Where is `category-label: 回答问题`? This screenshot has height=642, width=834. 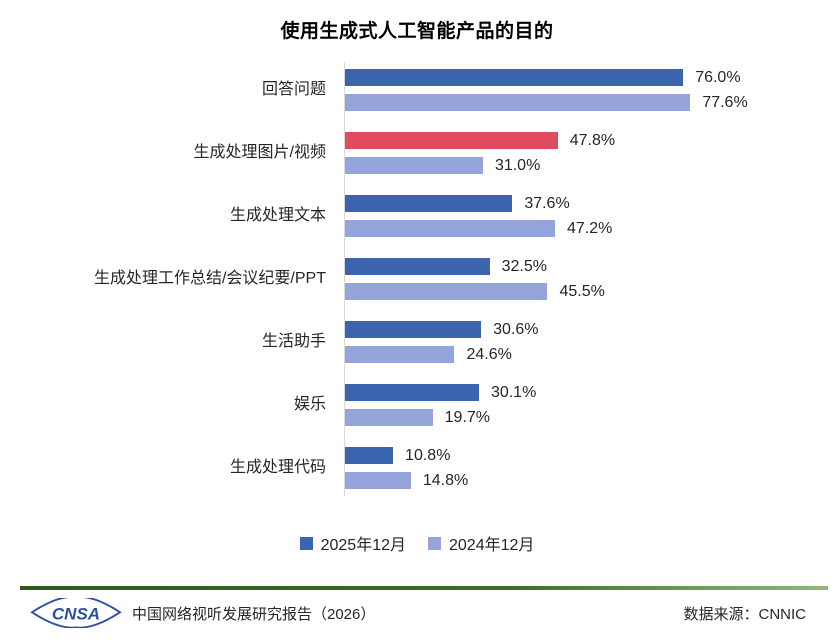 category-label: 回答问题 is located at coordinates (293, 90).